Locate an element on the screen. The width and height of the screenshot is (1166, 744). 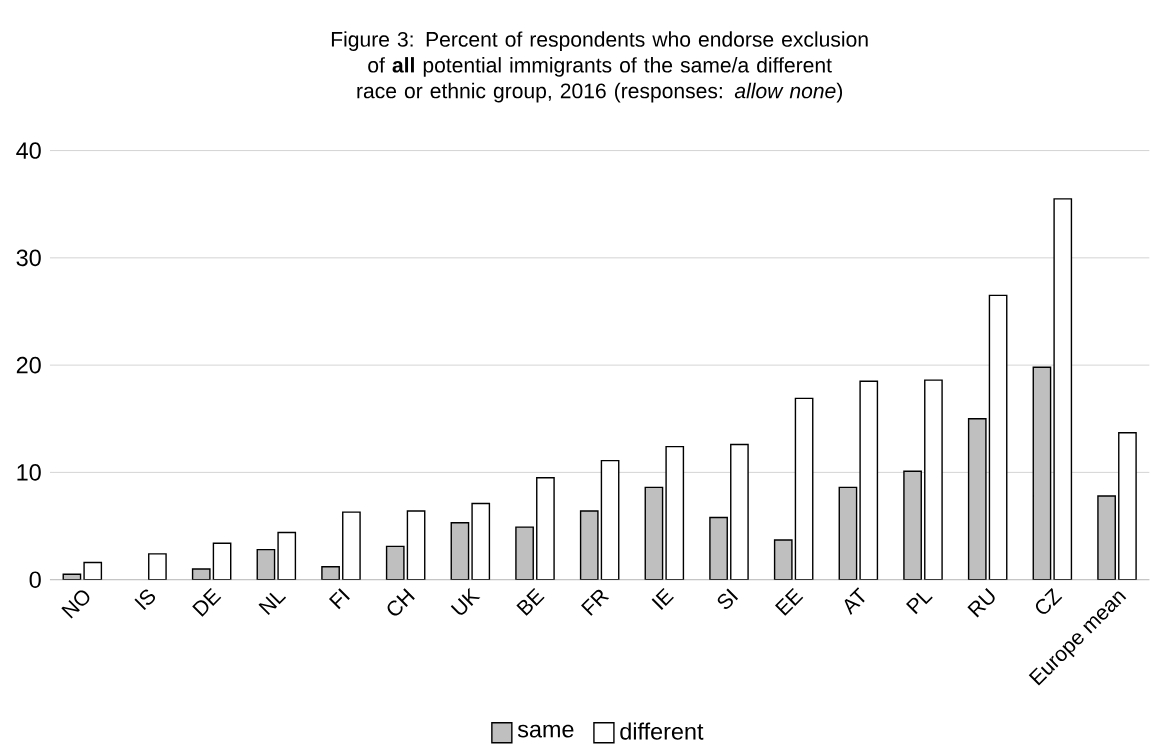
x-tick-label: NO is located at coordinates (75, 604).